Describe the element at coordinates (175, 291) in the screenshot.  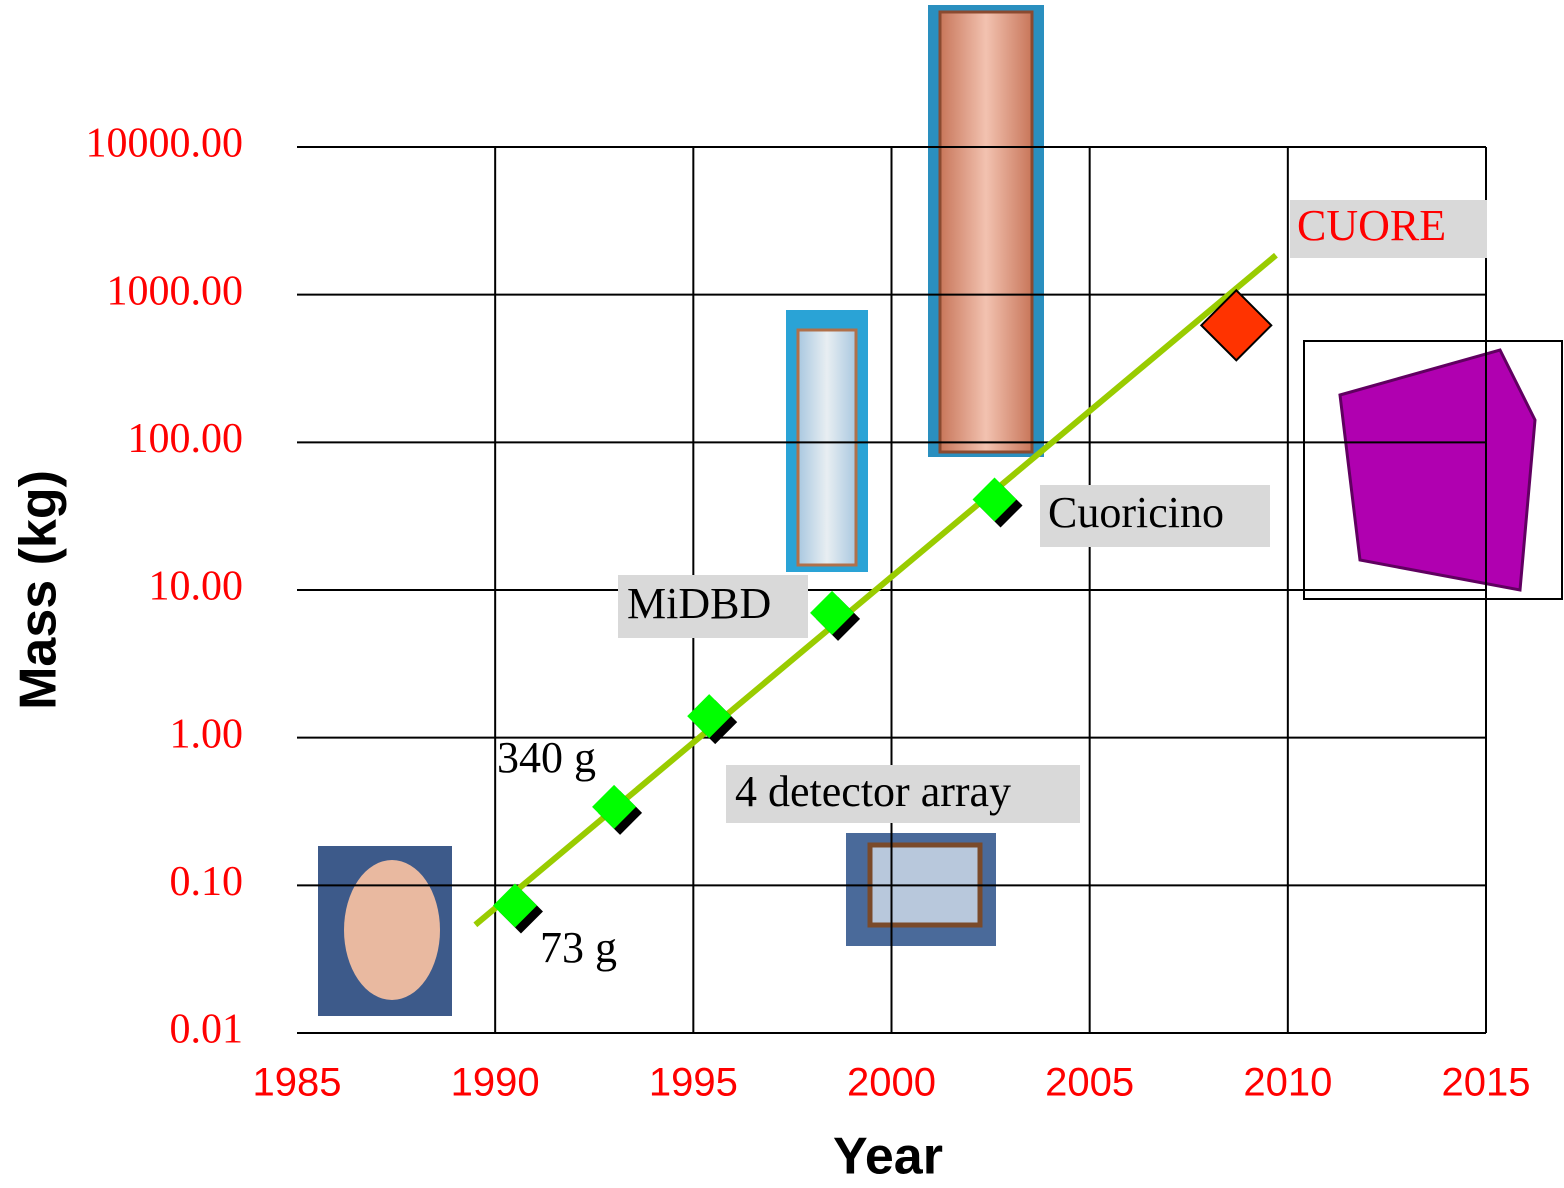
I see `y-tick-label: 1000.00` at that location.